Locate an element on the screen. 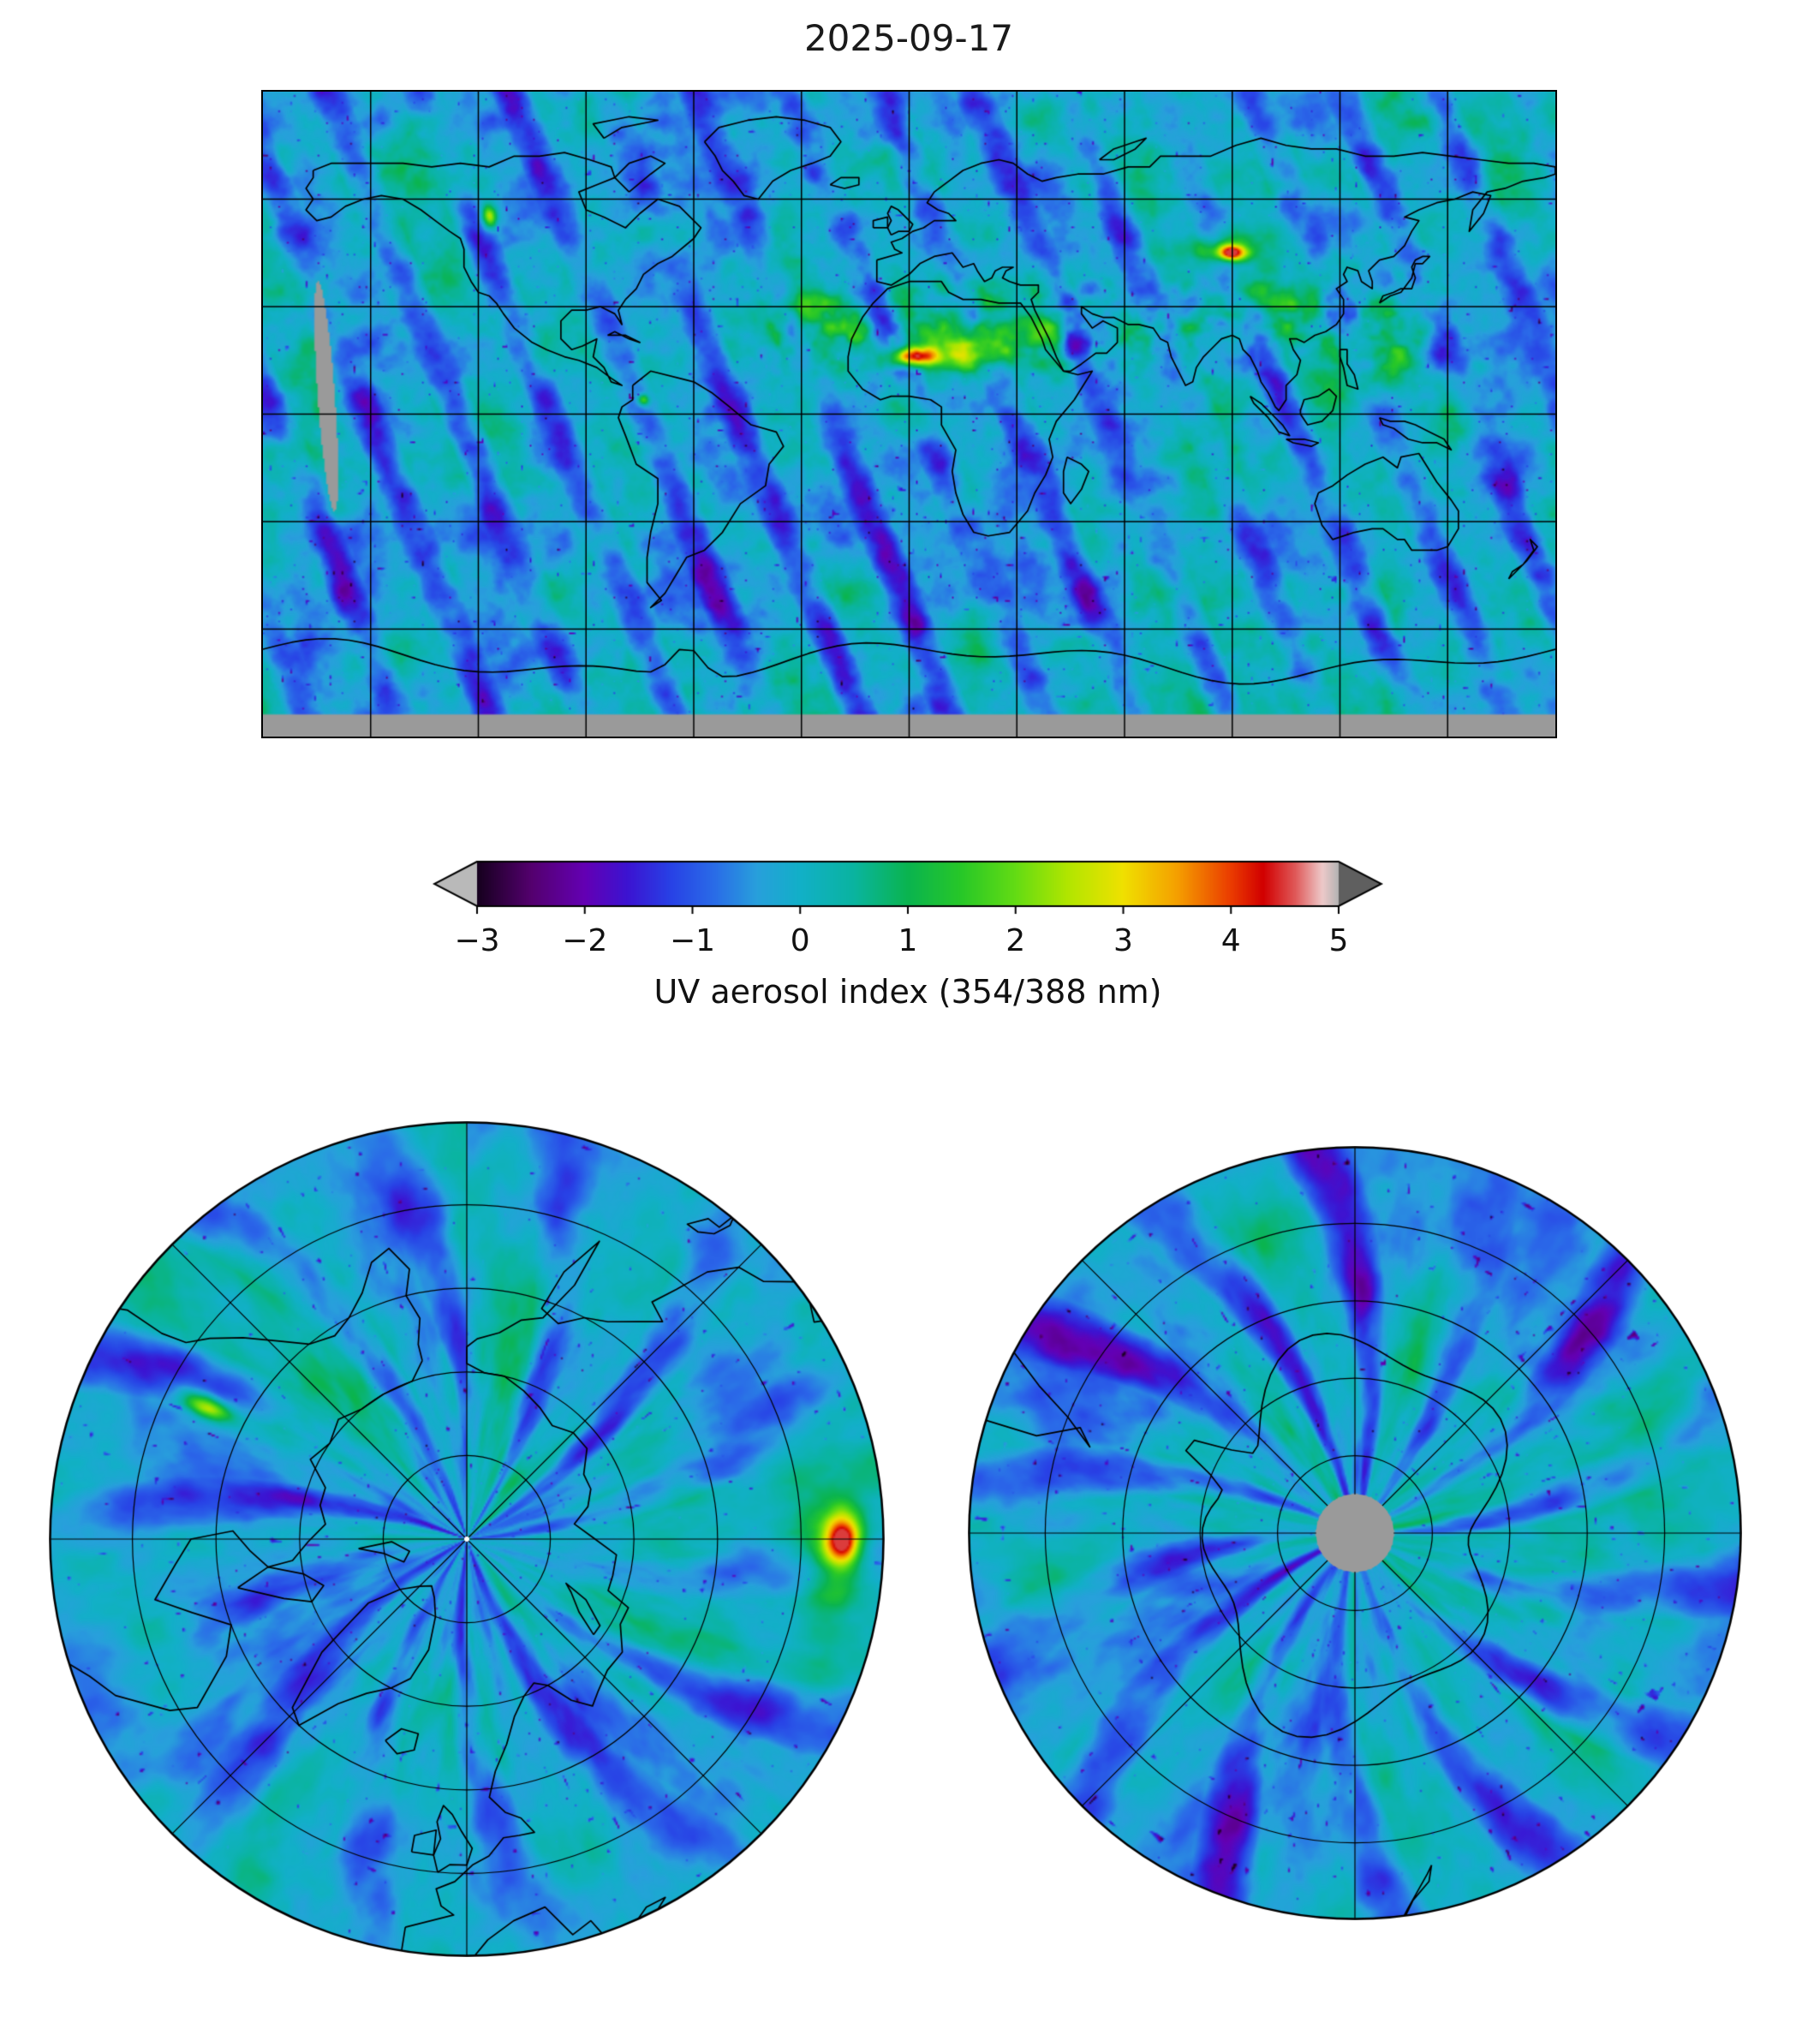 This screenshot has width=1820, height=2023. colorbar-tick-label: 3 is located at coordinates (1123, 940).